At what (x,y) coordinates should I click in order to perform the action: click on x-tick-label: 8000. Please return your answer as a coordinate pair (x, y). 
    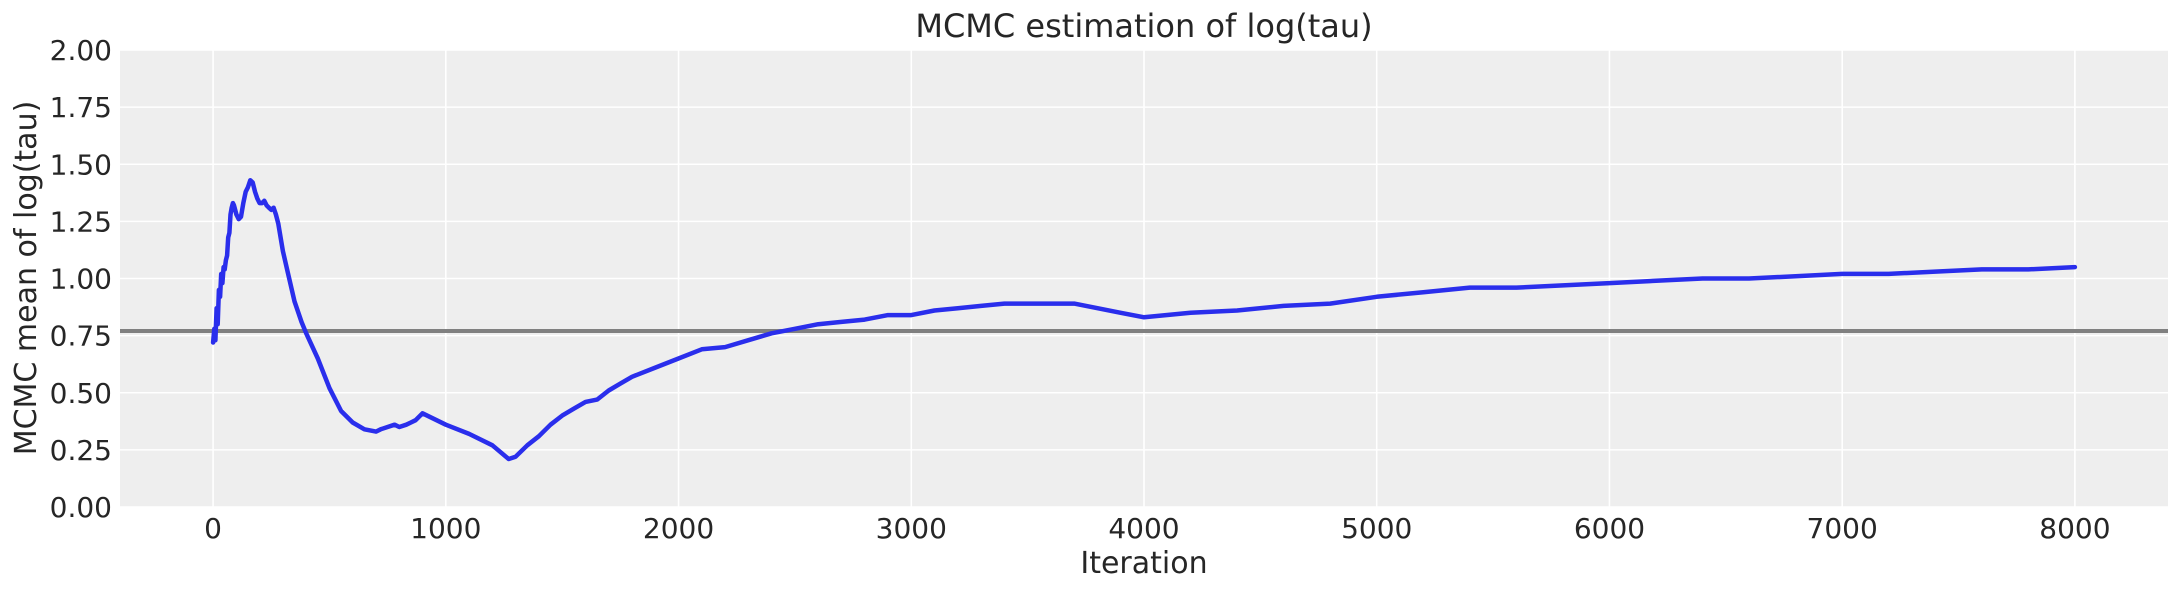
    Looking at the image, I should click on (2074, 528).